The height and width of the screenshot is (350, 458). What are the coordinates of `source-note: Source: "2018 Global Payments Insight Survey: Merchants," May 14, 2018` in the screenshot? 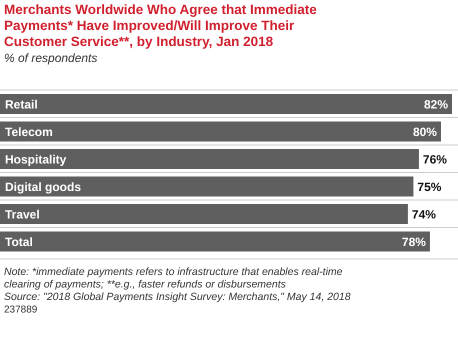 It's located at (177, 297).